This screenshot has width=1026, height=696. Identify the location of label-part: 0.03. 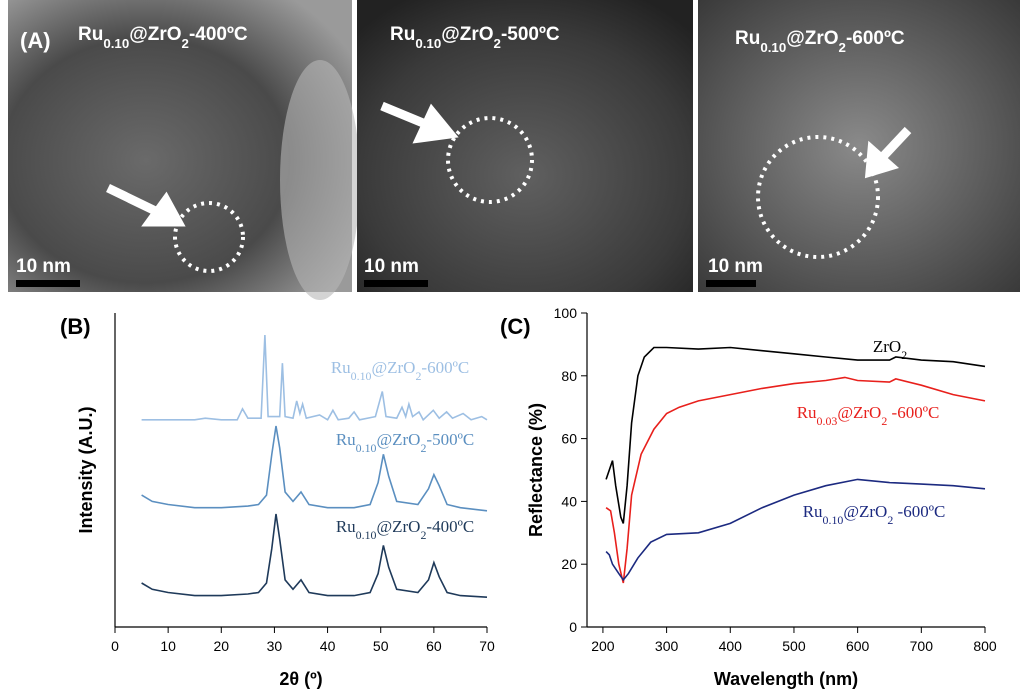
(827, 421).